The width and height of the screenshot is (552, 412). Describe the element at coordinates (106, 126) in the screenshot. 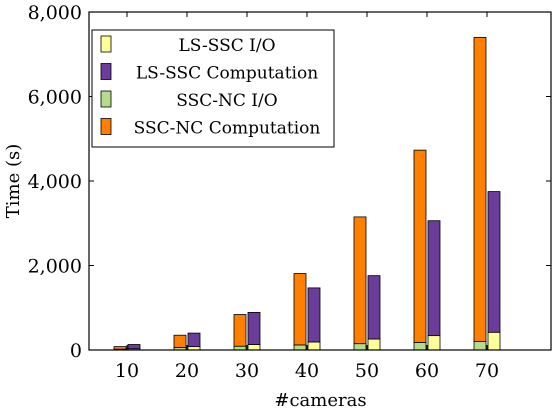

I see `legend-swatch-ssc-nc-computation` at that location.